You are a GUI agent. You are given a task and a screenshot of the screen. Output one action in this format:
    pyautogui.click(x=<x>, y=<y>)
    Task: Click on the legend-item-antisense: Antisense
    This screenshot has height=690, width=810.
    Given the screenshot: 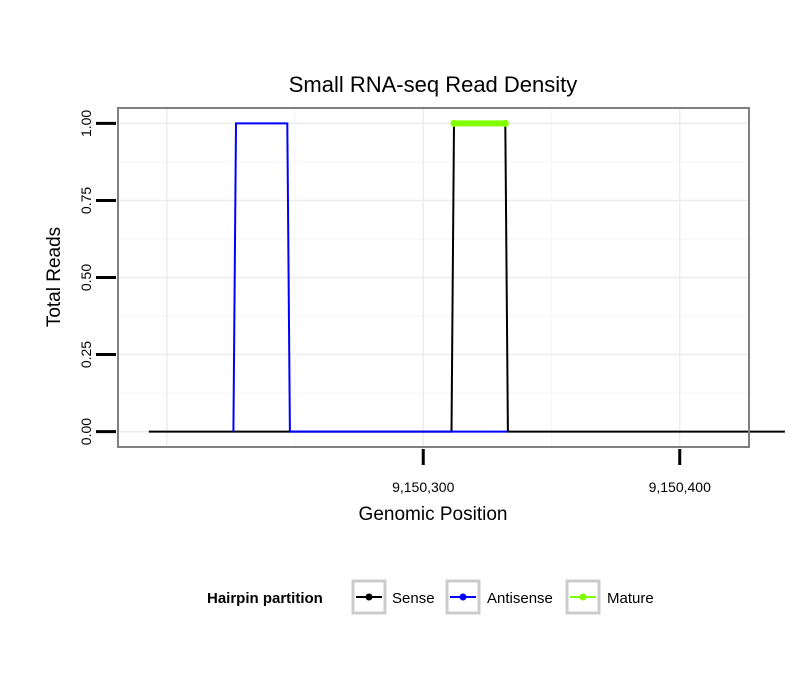 What is the action you would take?
    pyautogui.click(x=499, y=597)
    